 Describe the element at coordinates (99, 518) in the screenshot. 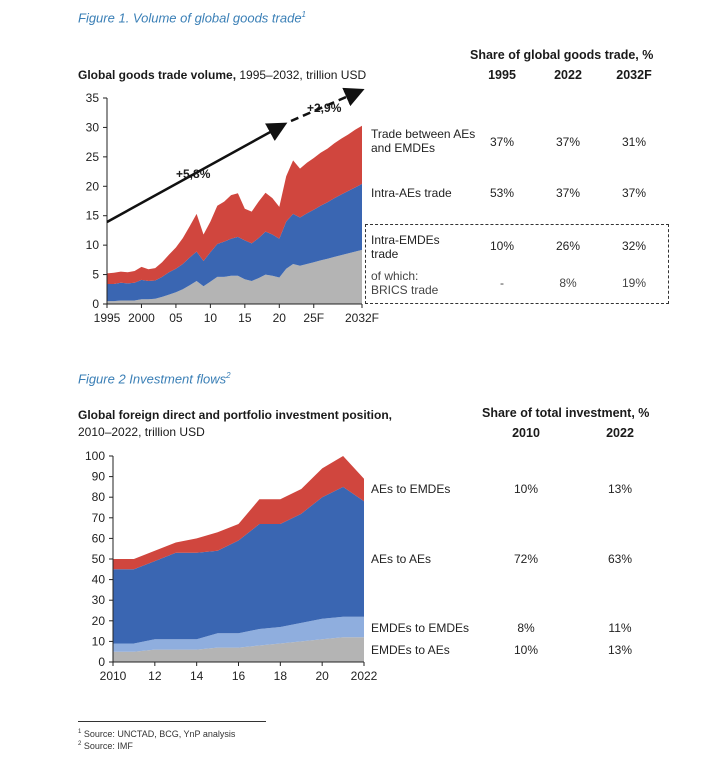

I see `fig2-y-tick-label: 70` at that location.